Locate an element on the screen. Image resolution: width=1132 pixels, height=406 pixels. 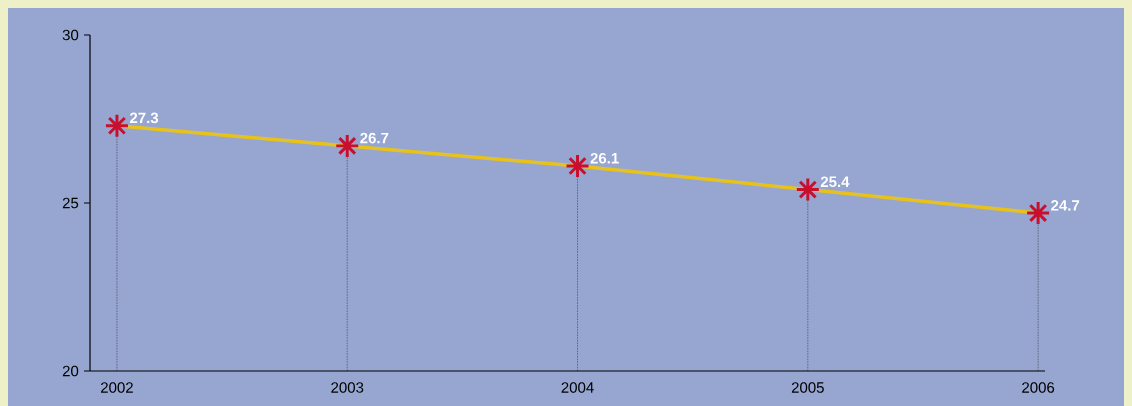
y-tick-label: 25 is located at coordinates (70, 203).